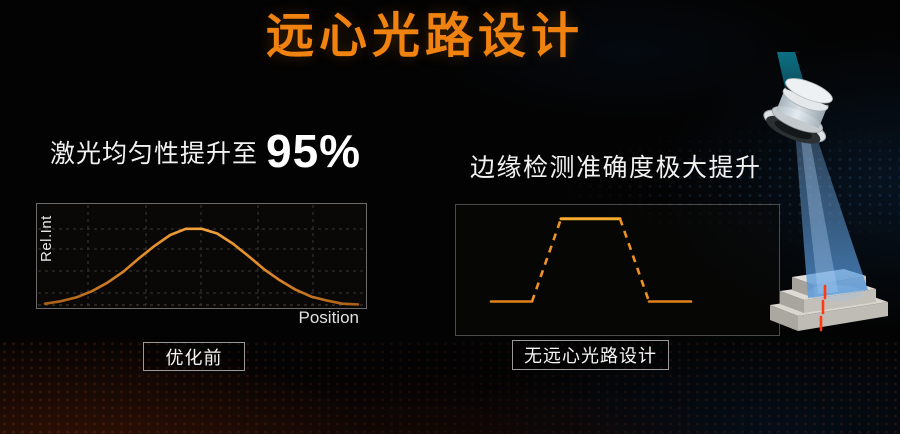  What do you see at coordinates (819, 211) in the screenshot?
I see `projected-beam-core` at bounding box center [819, 211].